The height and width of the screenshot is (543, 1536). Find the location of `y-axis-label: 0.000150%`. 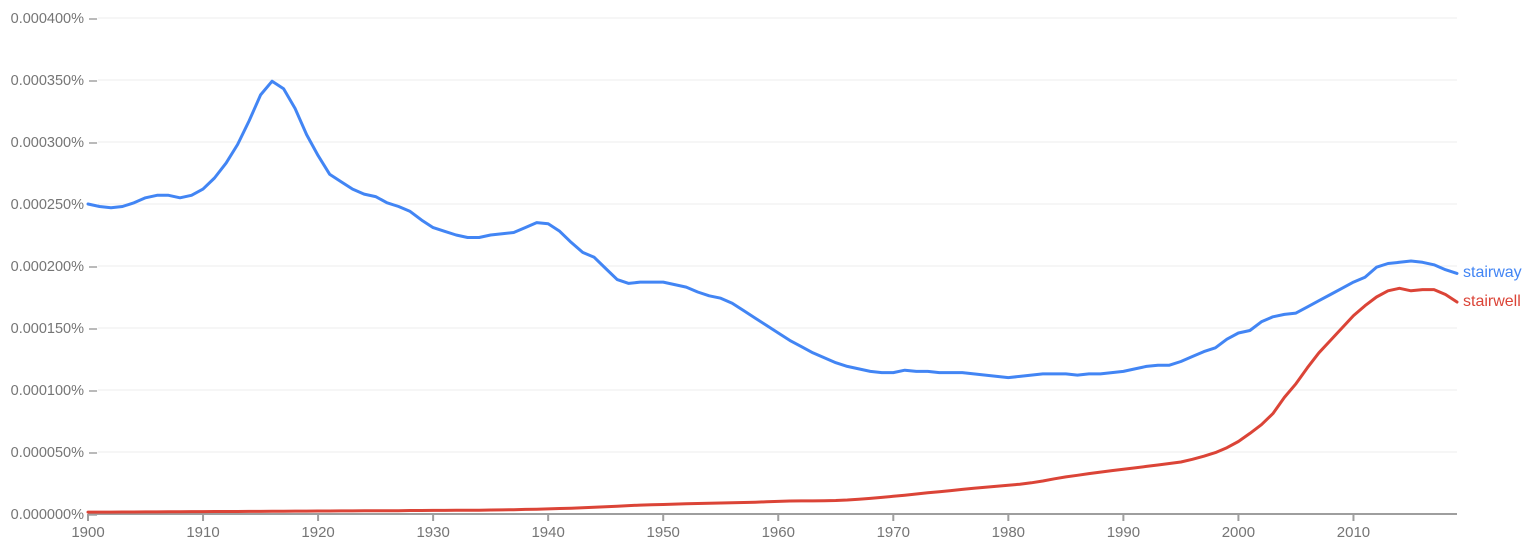

y-axis-label: 0.000150% is located at coordinates (47, 329).